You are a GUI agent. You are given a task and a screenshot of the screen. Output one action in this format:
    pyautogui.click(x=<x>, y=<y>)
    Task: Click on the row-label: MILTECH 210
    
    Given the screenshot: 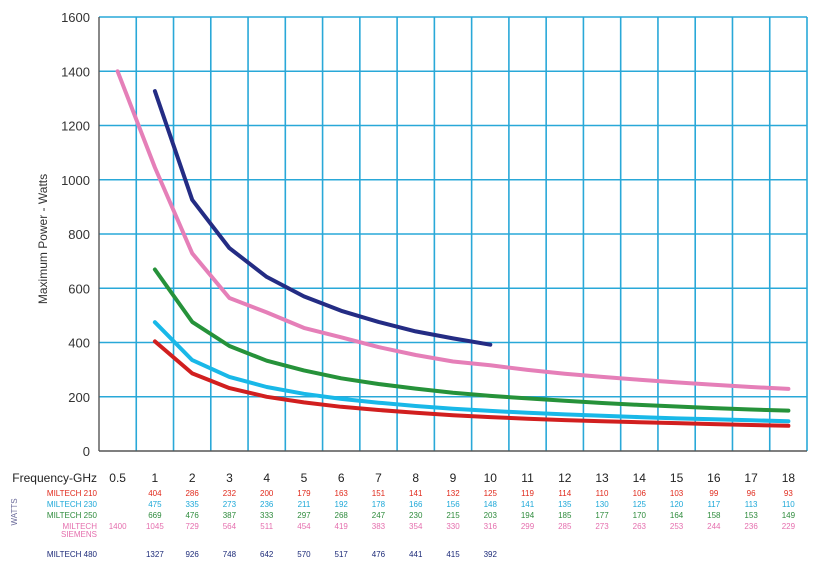 What is the action you would take?
    pyautogui.click(x=72, y=493)
    